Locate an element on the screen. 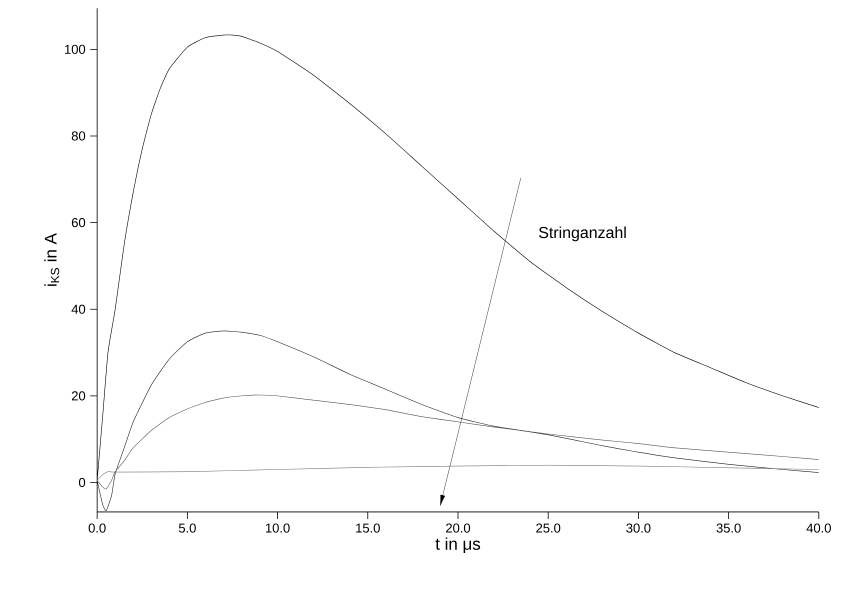 The image size is (843, 611). y-tick-label: 40 is located at coordinates (79, 309).